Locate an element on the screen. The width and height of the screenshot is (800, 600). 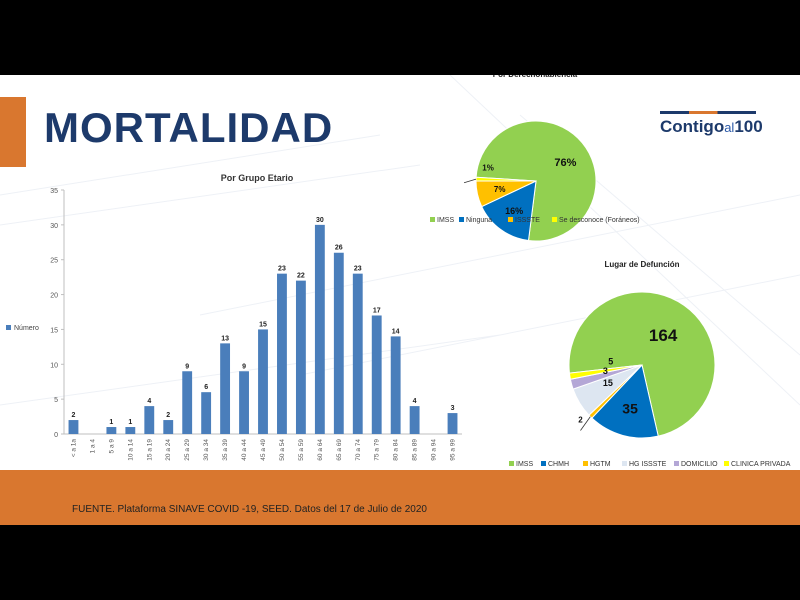
pie-value-label: 35 is located at coordinates (630, 409).